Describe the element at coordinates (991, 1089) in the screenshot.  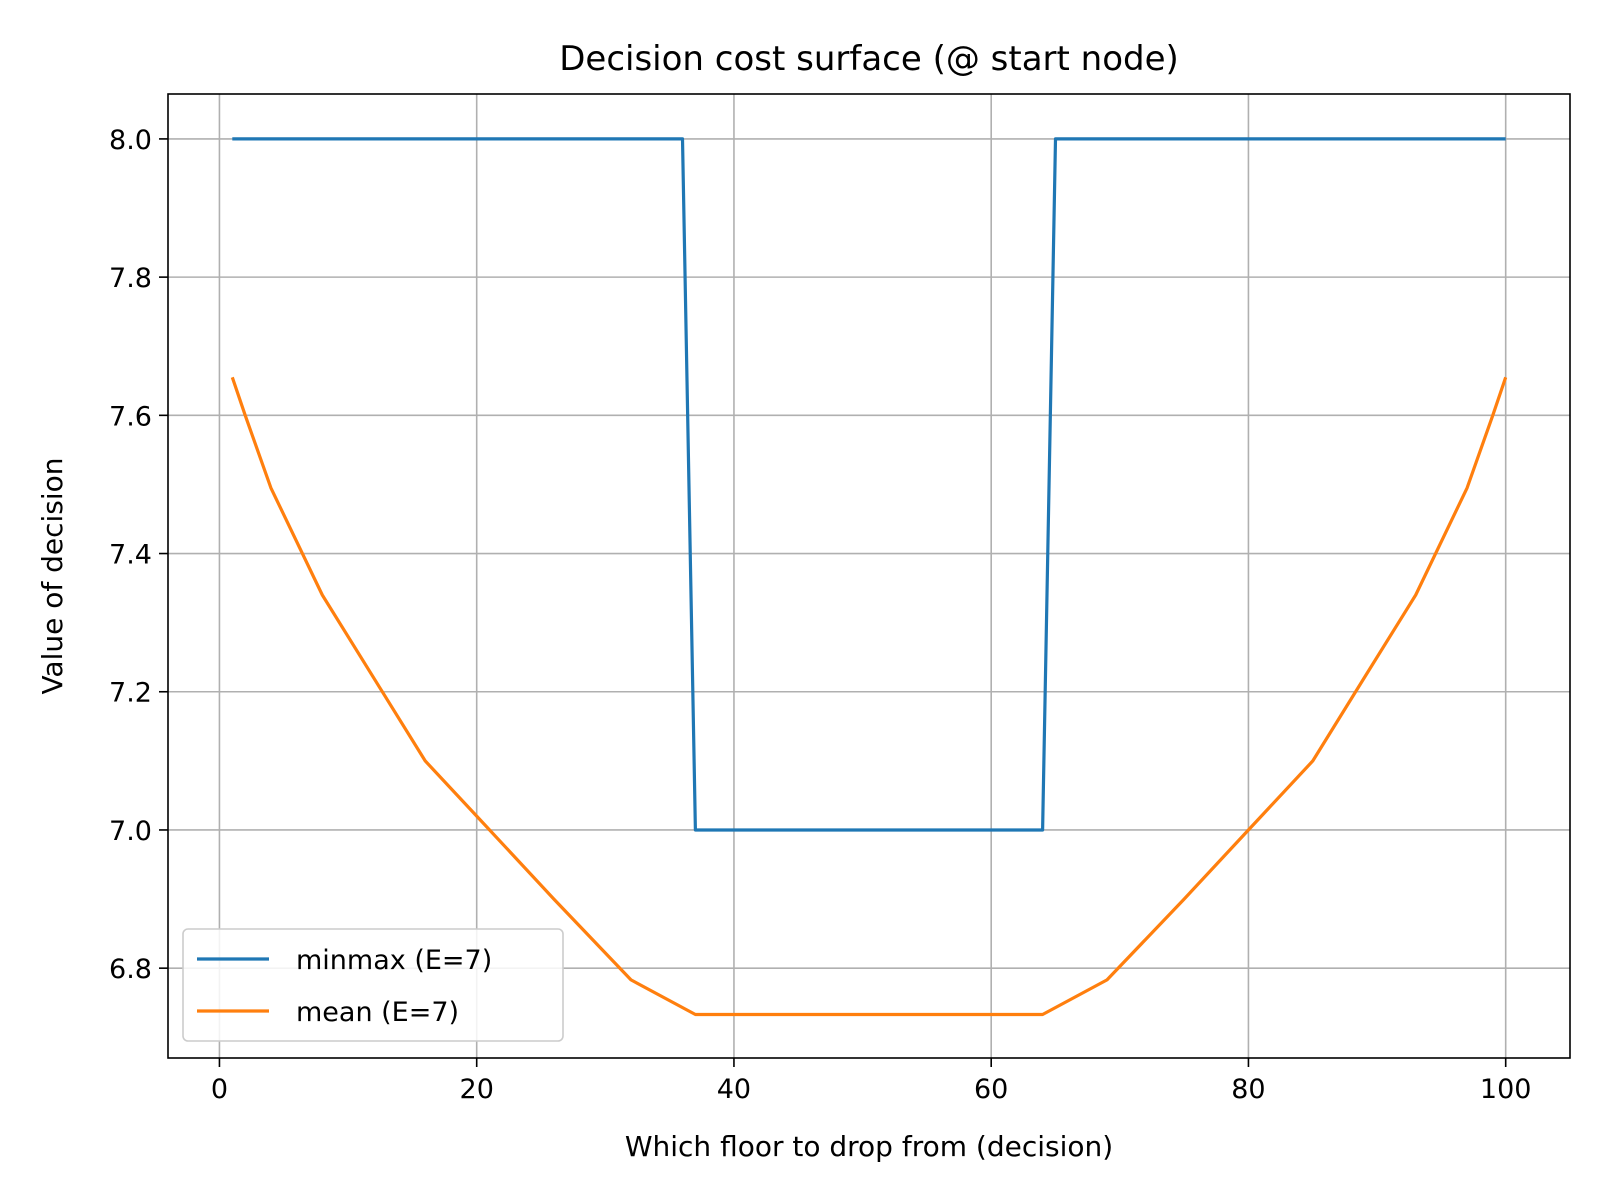
I see `x-tick-label: 60` at that location.